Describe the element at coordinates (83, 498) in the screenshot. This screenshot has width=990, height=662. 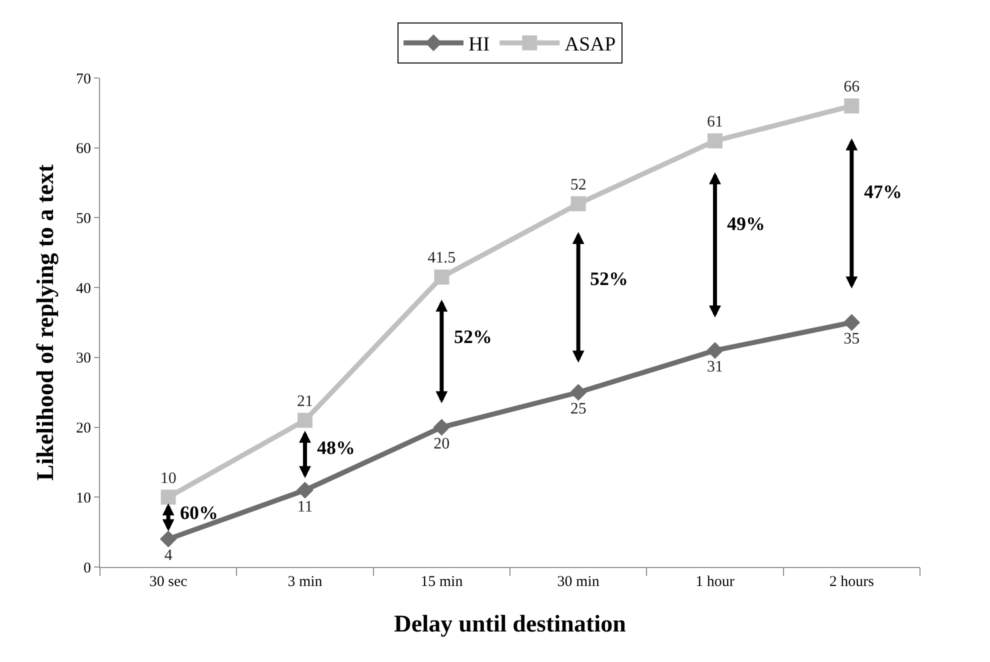
I see `y-tick-label: 10` at that location.